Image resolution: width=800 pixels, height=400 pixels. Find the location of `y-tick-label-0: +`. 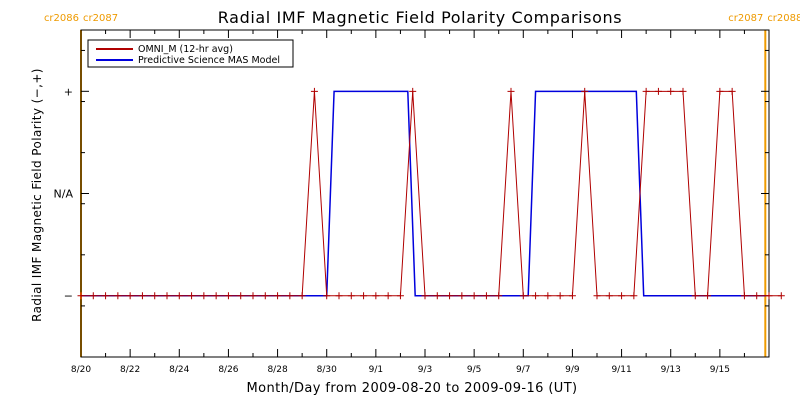

y-tick-label-0: + is located at coordinates (68, 91).